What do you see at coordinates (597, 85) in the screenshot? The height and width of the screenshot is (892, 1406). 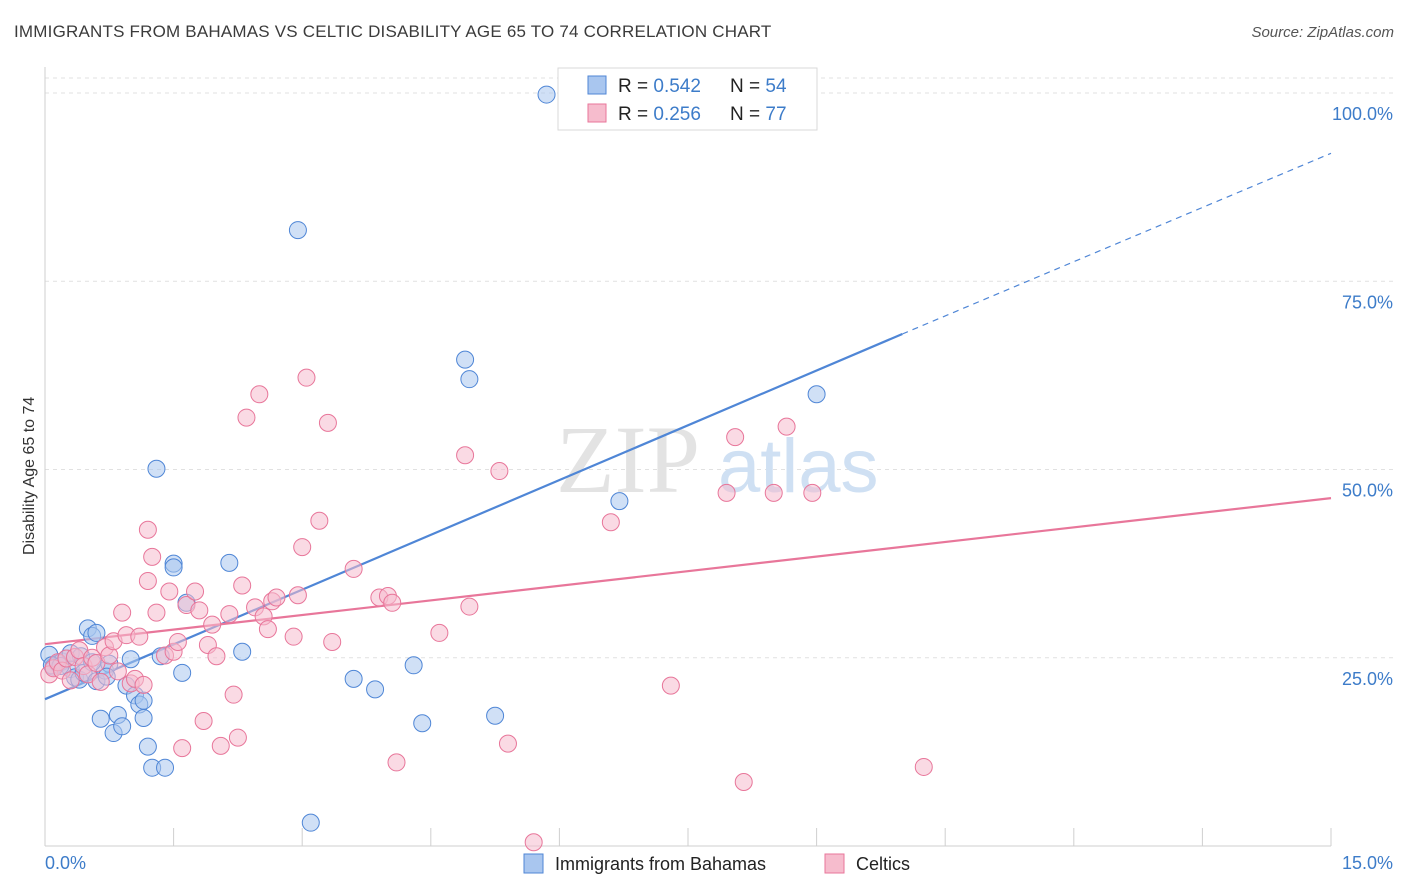 I see `legend-swatch-bahamas` at bounding box center [597, 85].